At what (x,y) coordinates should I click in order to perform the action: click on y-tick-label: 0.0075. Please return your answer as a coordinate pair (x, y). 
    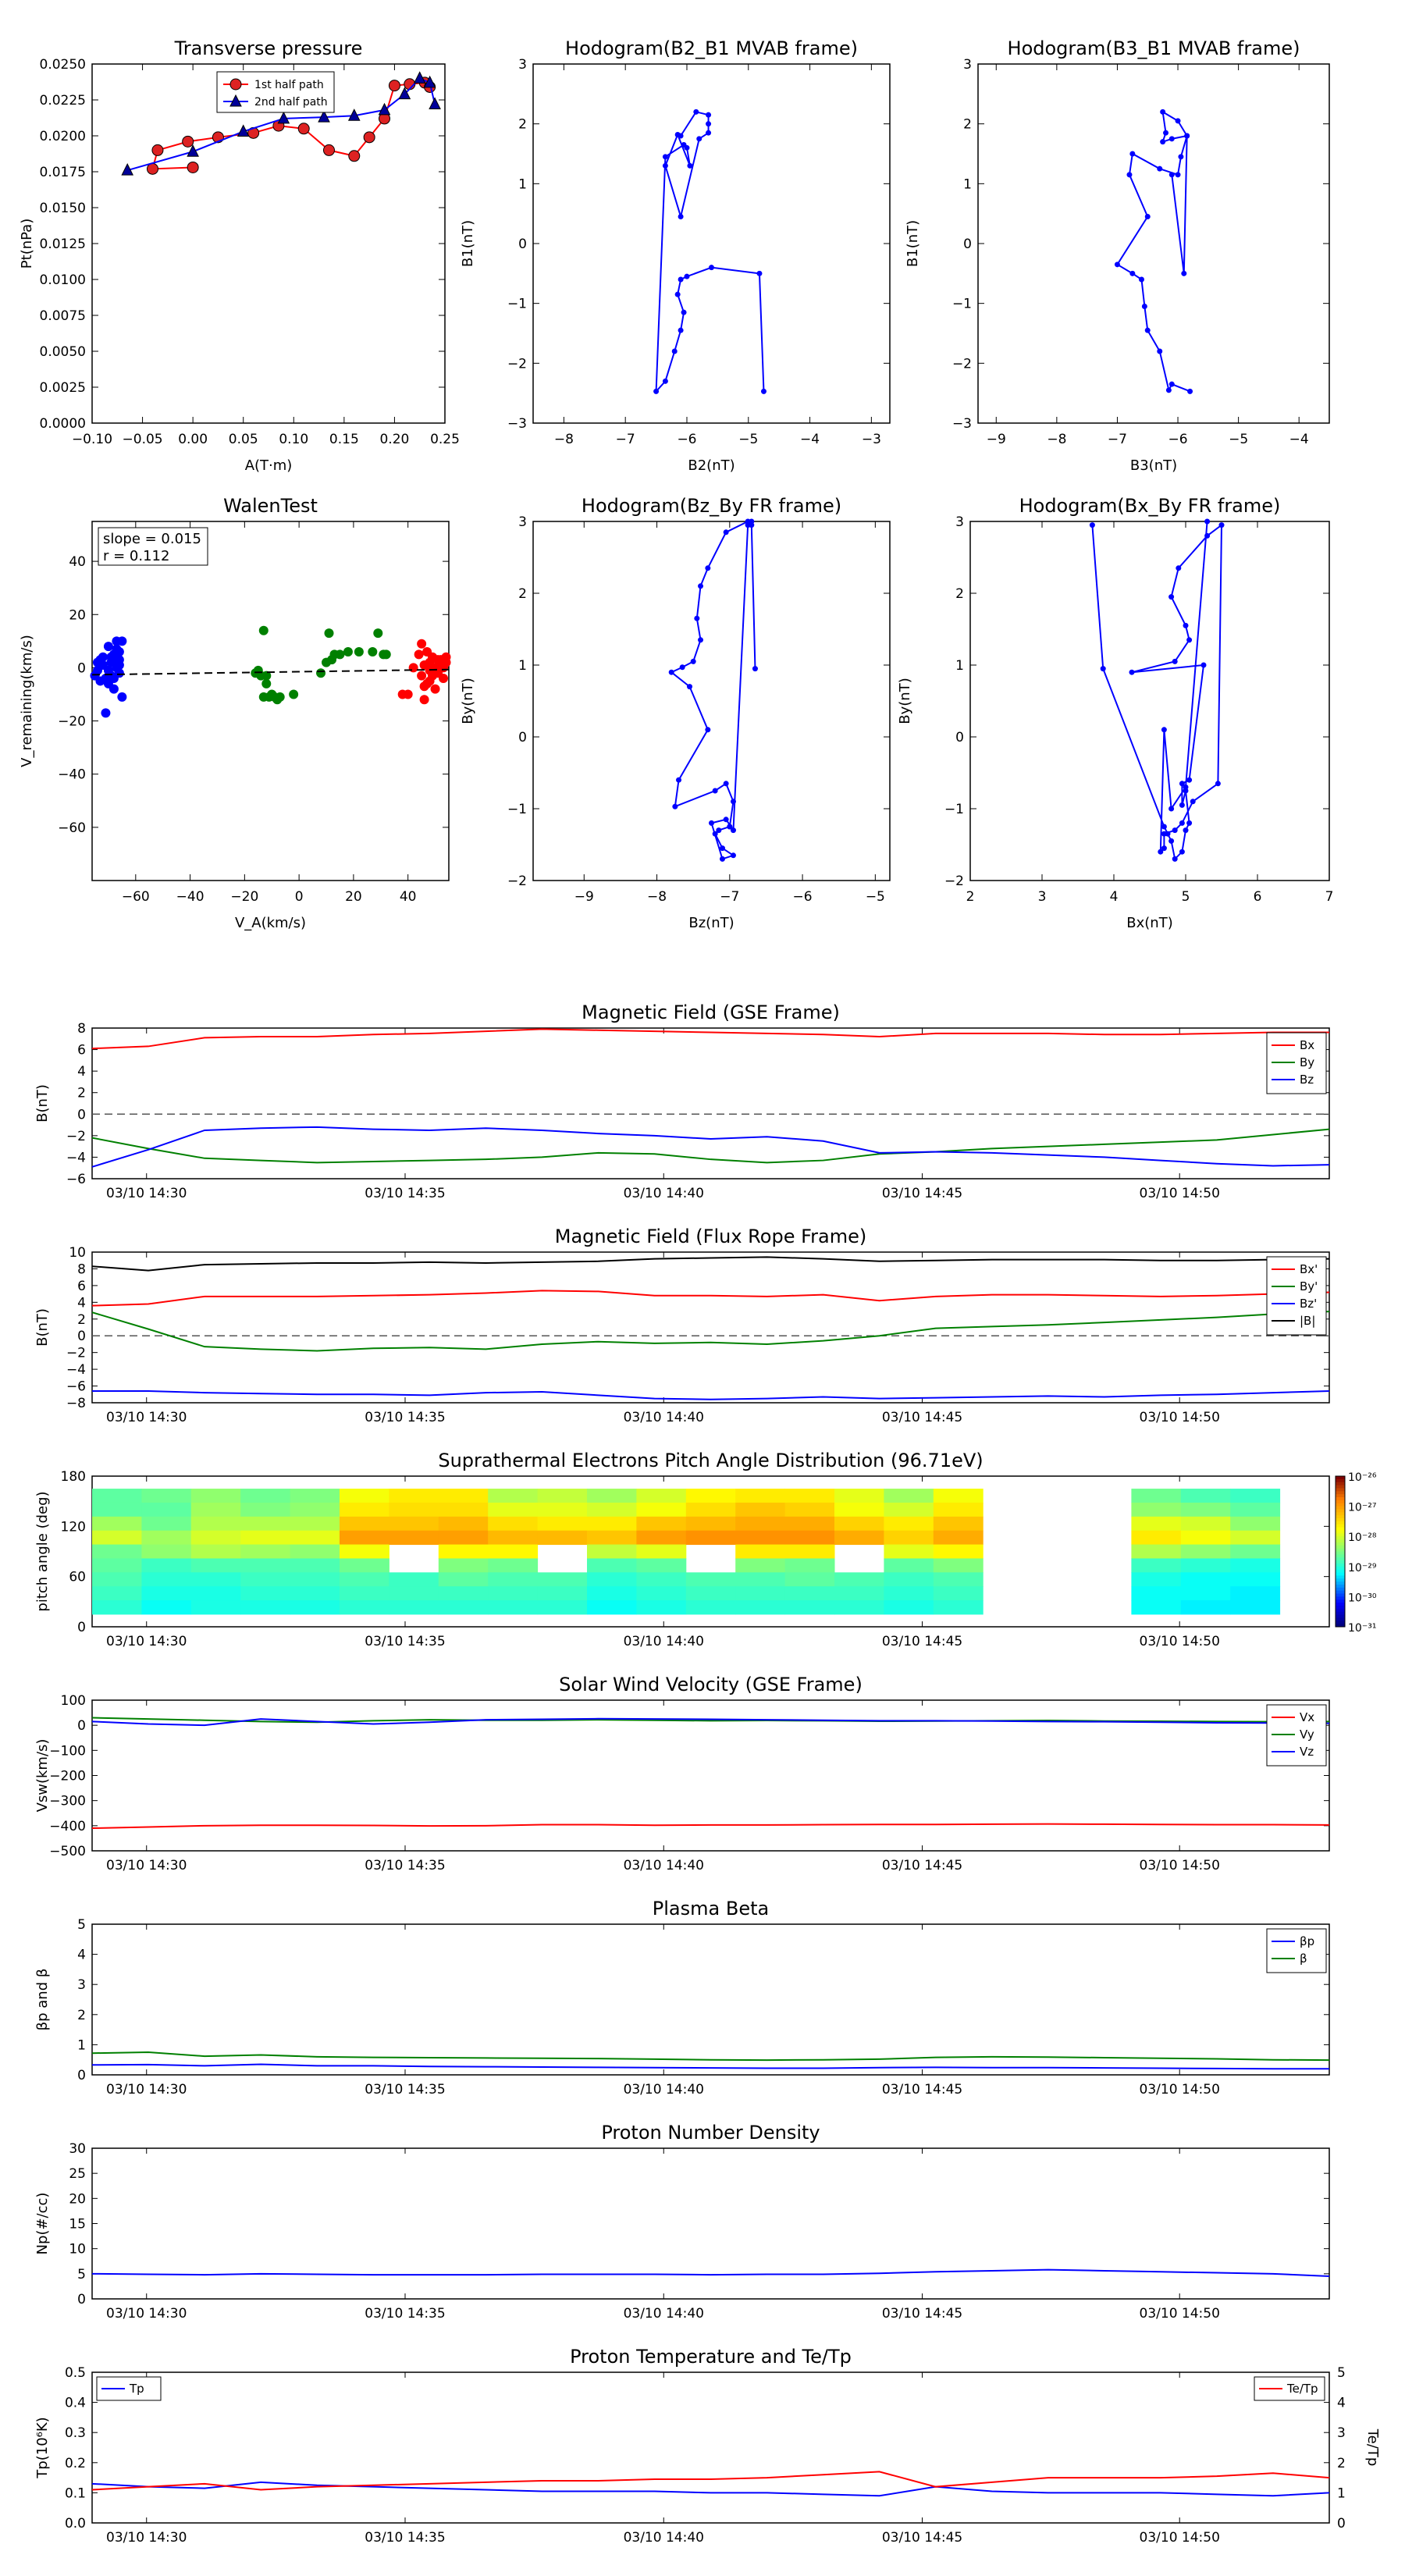
    Looking at the image, I should click on (63, 316).